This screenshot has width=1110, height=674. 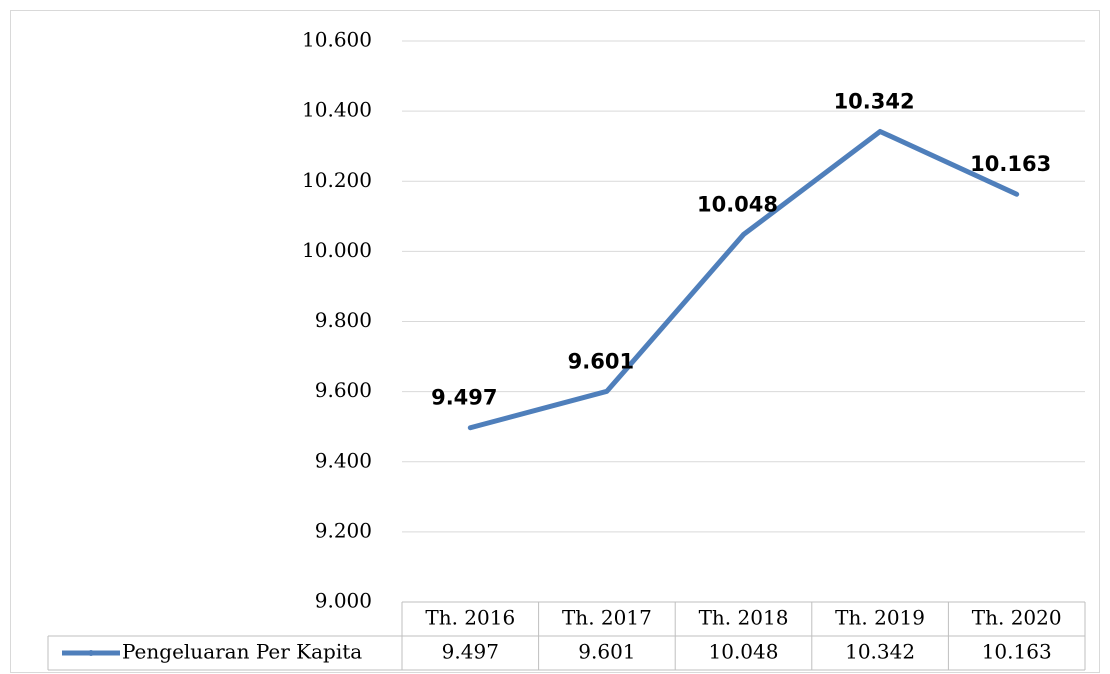 I want to click on y-tick-label: 9.000, so click(x=343, y=601).